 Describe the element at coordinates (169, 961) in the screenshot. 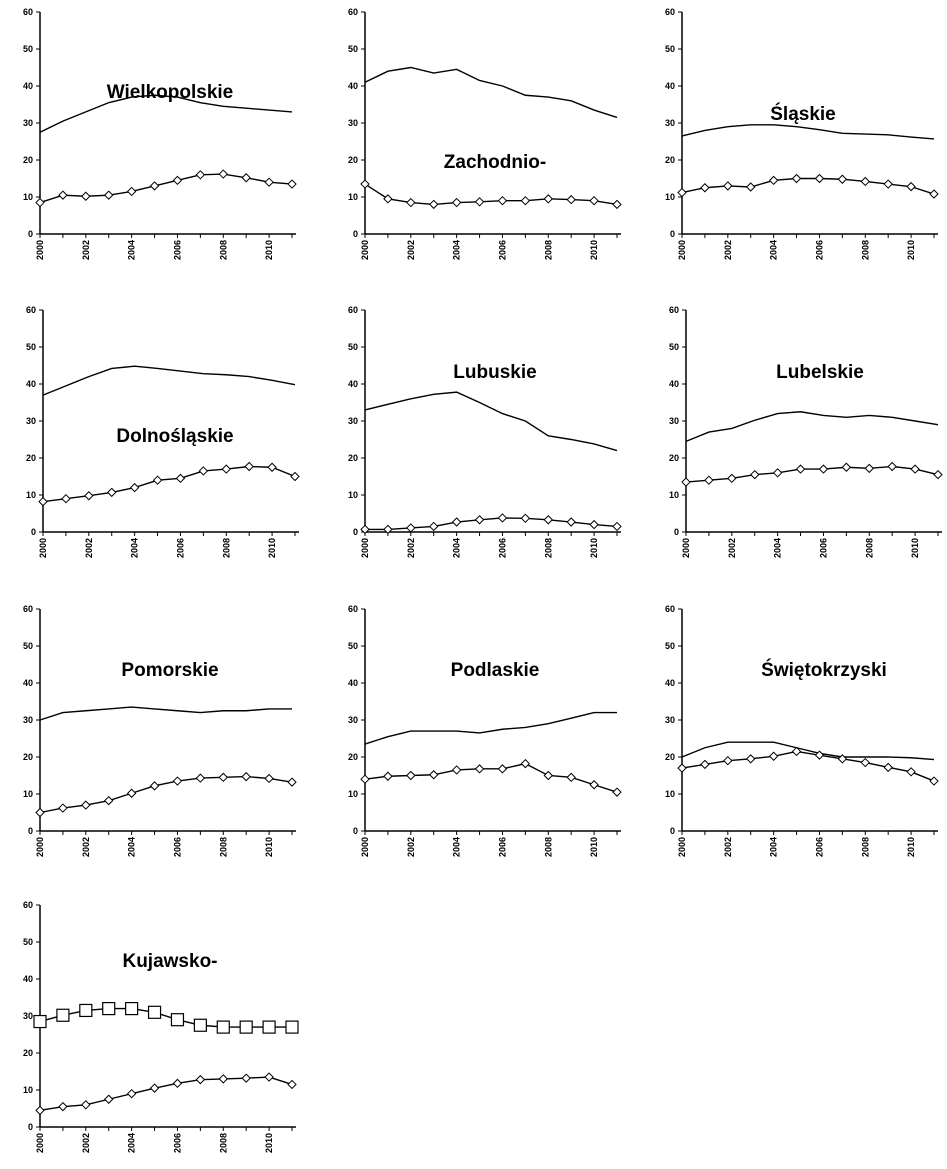

I see `chart-title: Kujawsko-` at that location.